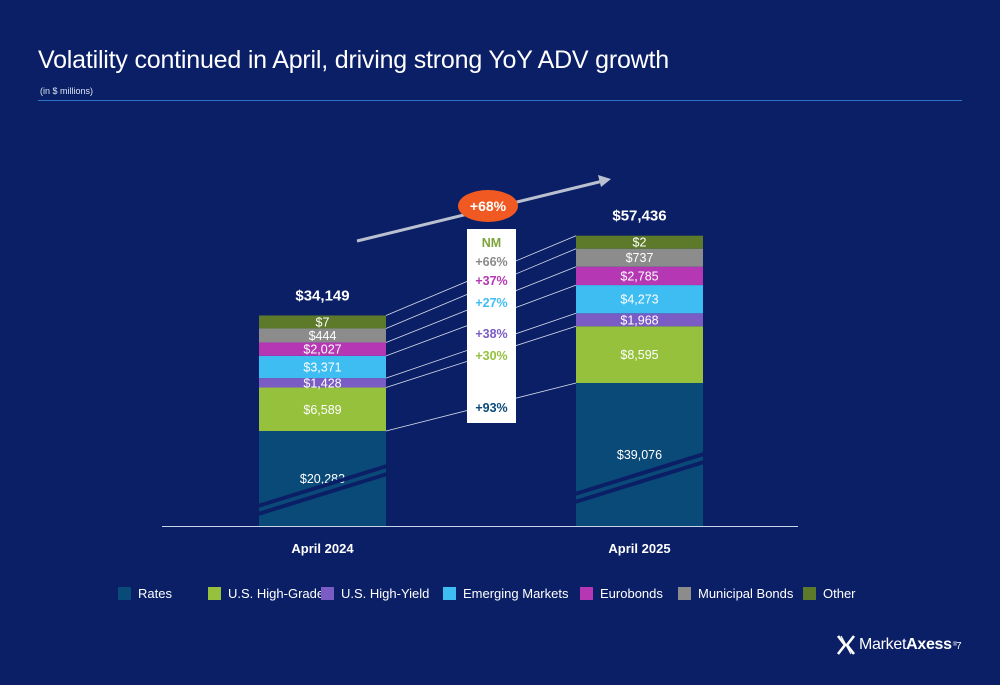 Image resolution: width=1000 pixels, height=685 pixels. I want to click on bar-emerging-markets-april-2024, so click(322, 367).